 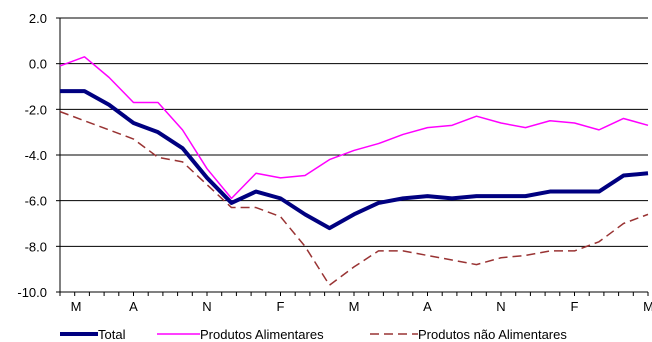 I want to click on legend-label-produtos-nao-alimentares: Produtos não Alimentares, so click(x=492, y=334).